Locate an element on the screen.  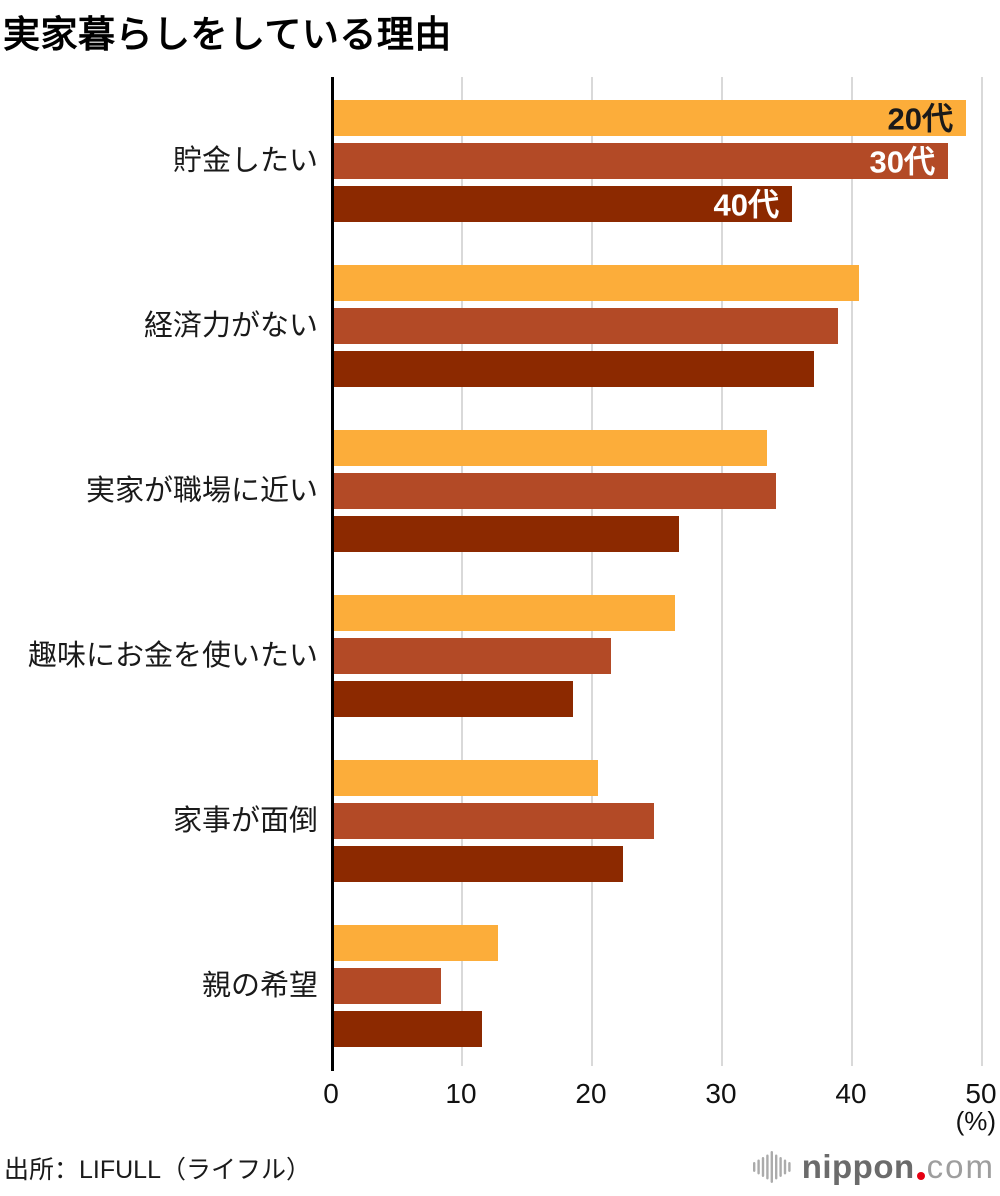
bar-20代-6 is located at coordinates (416, 943).